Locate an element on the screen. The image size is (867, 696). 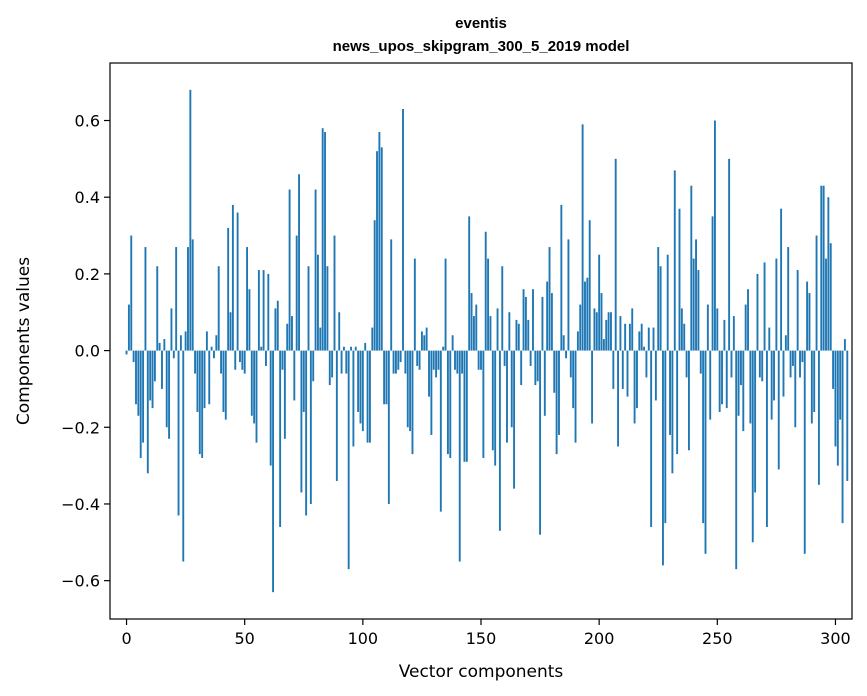
chart-subtitle: news_upos_skipgram_300_5_2019 model is located at coordinates (481, 46).